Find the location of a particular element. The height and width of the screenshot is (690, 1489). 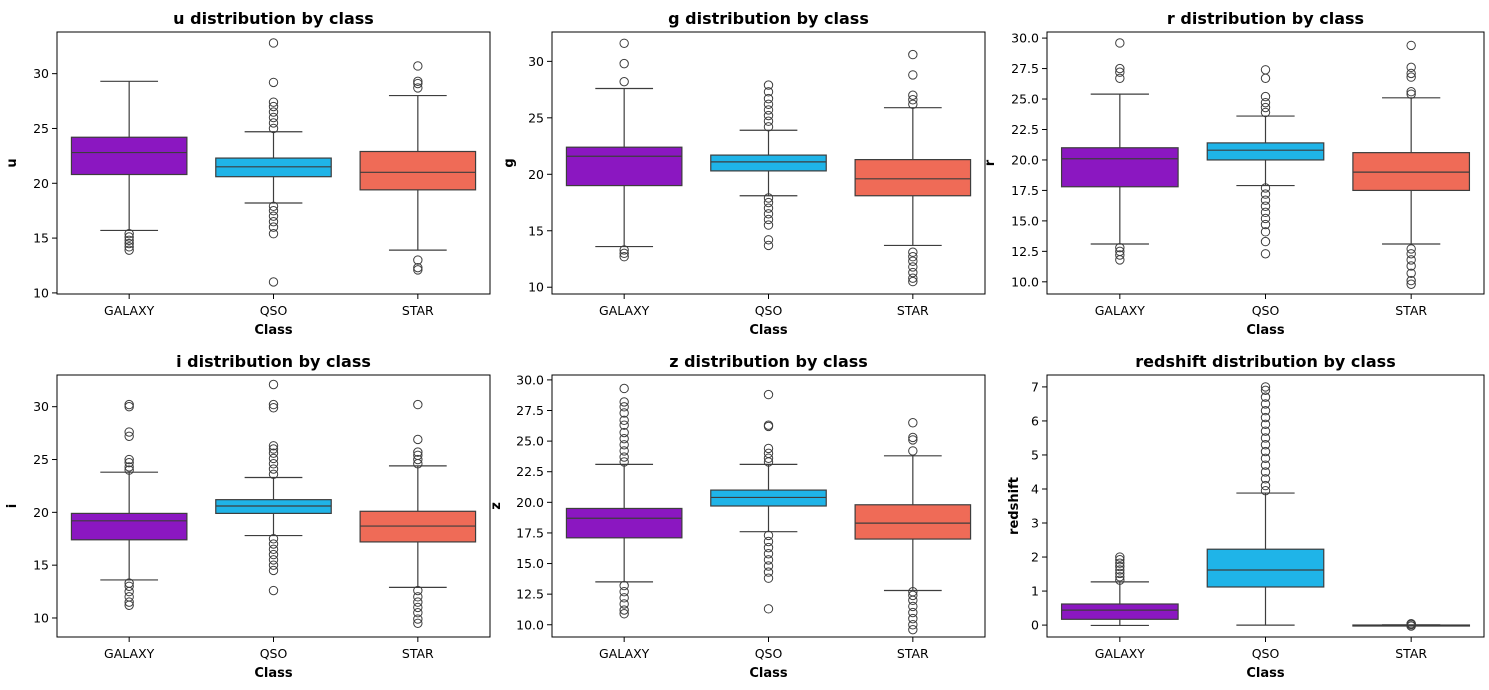

y-tick-label: 4 is located at coordinates (1035, 488).